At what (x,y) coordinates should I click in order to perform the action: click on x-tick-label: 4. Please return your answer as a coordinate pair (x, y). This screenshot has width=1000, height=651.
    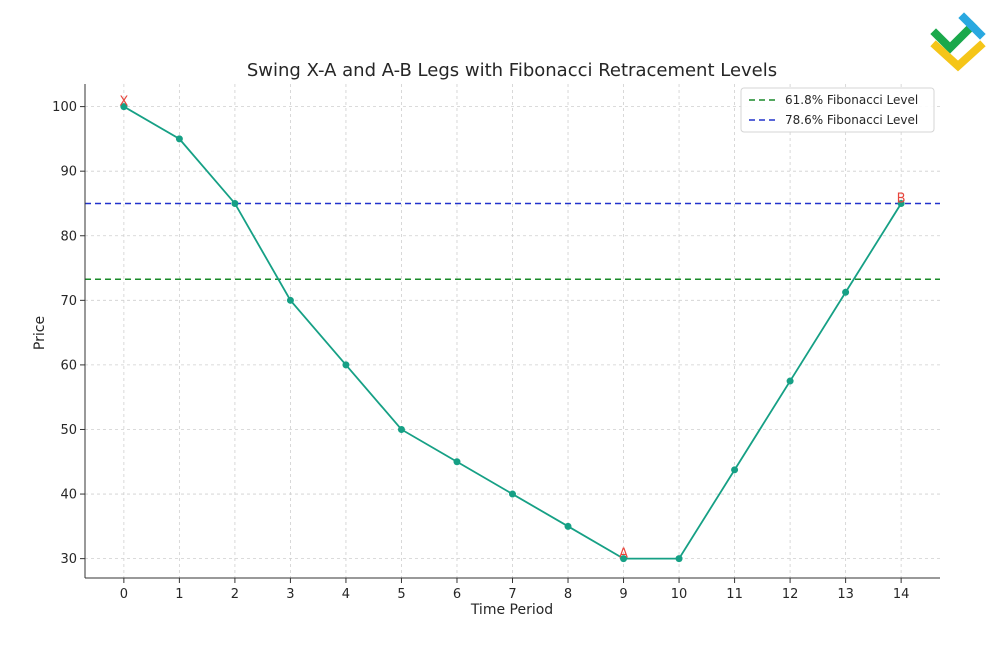
    Looking at the image, I should click on (346, 594).